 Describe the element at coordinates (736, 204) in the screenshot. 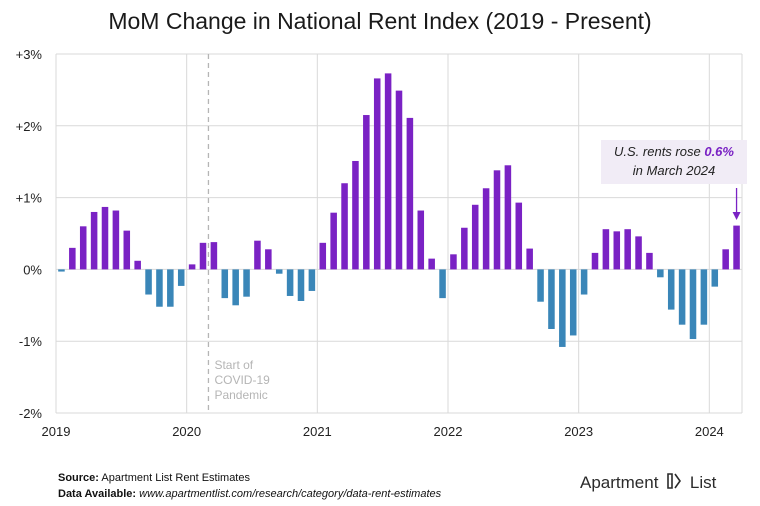

I see `callout-arrow` at that location.